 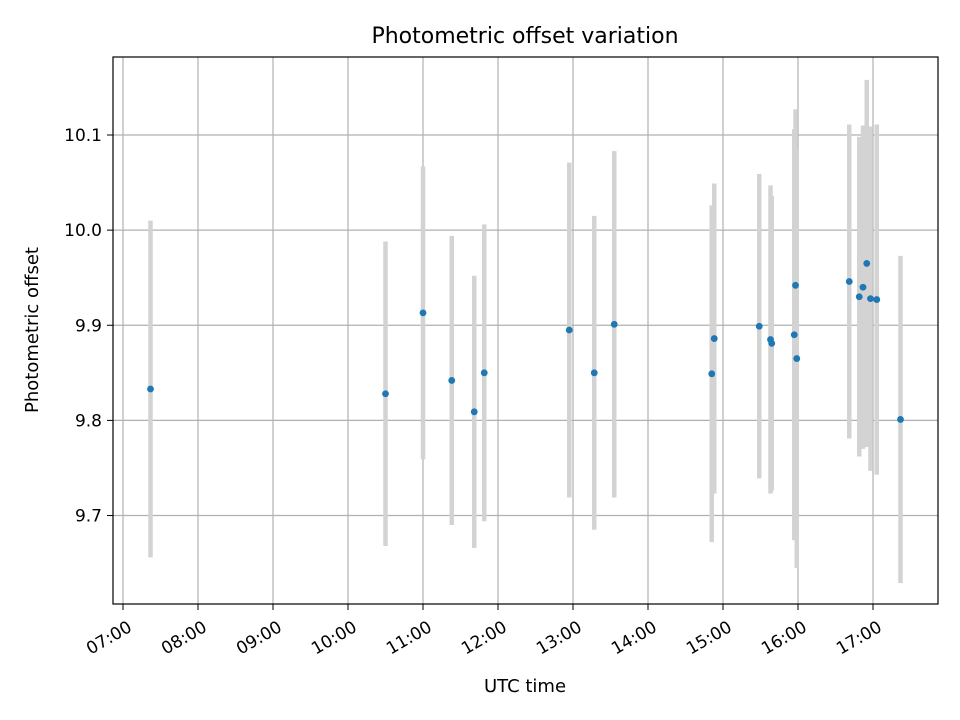 What do you see at coordinates (259, 638) in the screenshot?
I see `x-tick-label: 09:00` at bounding box center [259, 638].